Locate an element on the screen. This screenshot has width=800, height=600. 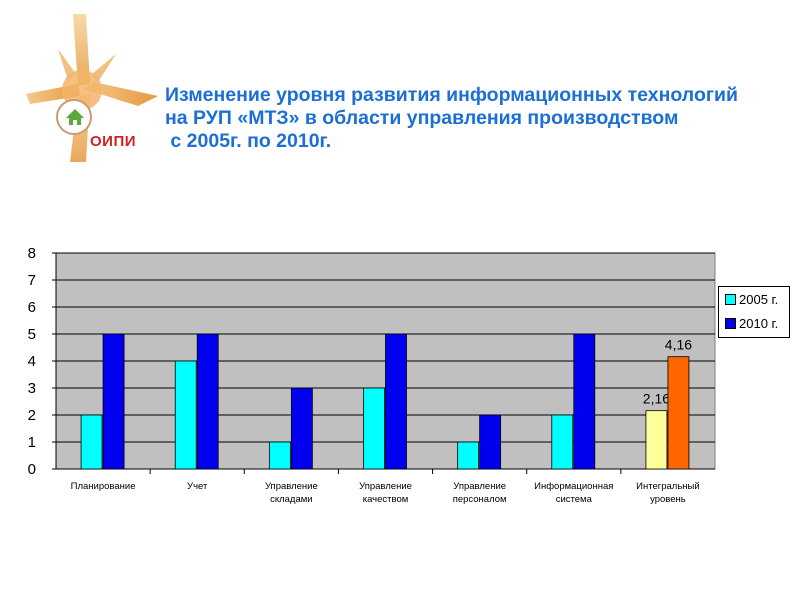
y-tick-label: 2 is located at coordinates (32, 415).